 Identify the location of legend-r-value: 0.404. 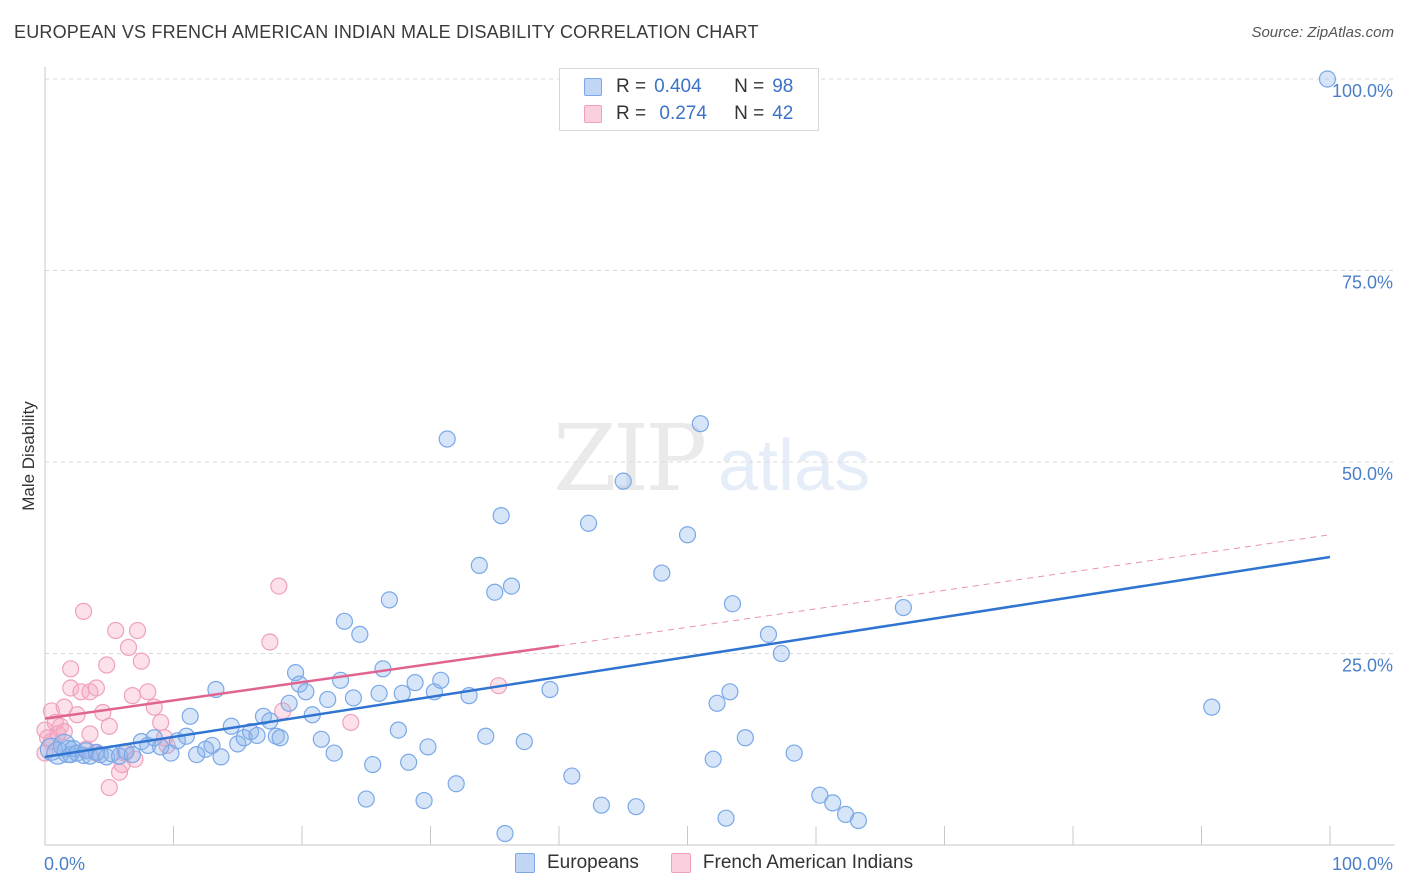
(678, 86).